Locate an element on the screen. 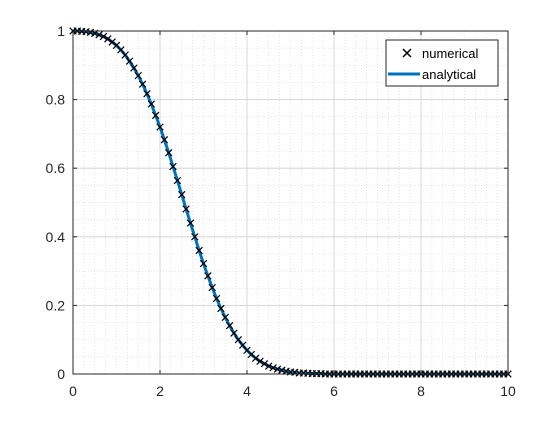 The height and width of the screenshot is (425, 560). y-tick-labels: 0 0.2 0.4 0.6 0.8 1 is located at coordinates (56, 202).